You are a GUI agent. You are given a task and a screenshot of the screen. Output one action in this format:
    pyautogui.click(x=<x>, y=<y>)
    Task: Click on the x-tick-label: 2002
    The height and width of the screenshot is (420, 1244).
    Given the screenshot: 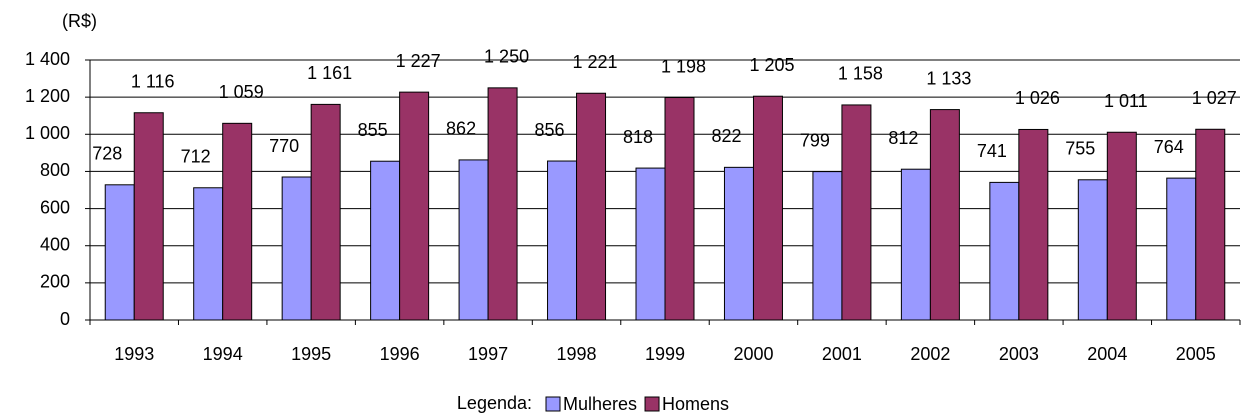 What is the action you would take?
    pyautogui.click(x=930, y=354)
    